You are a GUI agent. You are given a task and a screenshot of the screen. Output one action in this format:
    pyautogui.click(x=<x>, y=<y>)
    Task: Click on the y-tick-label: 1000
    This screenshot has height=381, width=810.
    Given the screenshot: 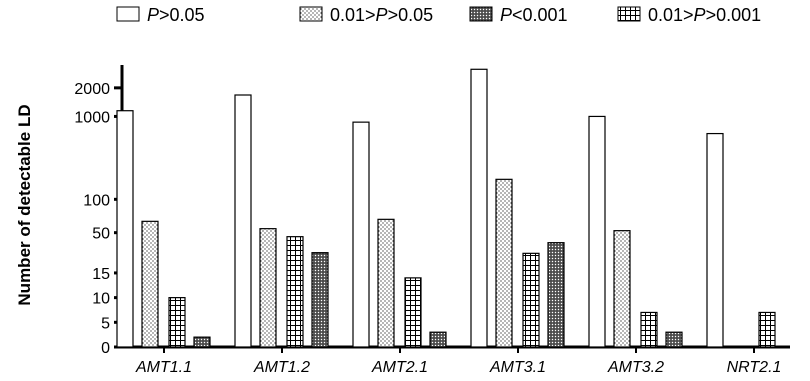 What is the action you would take?
    pyautogui.click(x=92, y=117)
    